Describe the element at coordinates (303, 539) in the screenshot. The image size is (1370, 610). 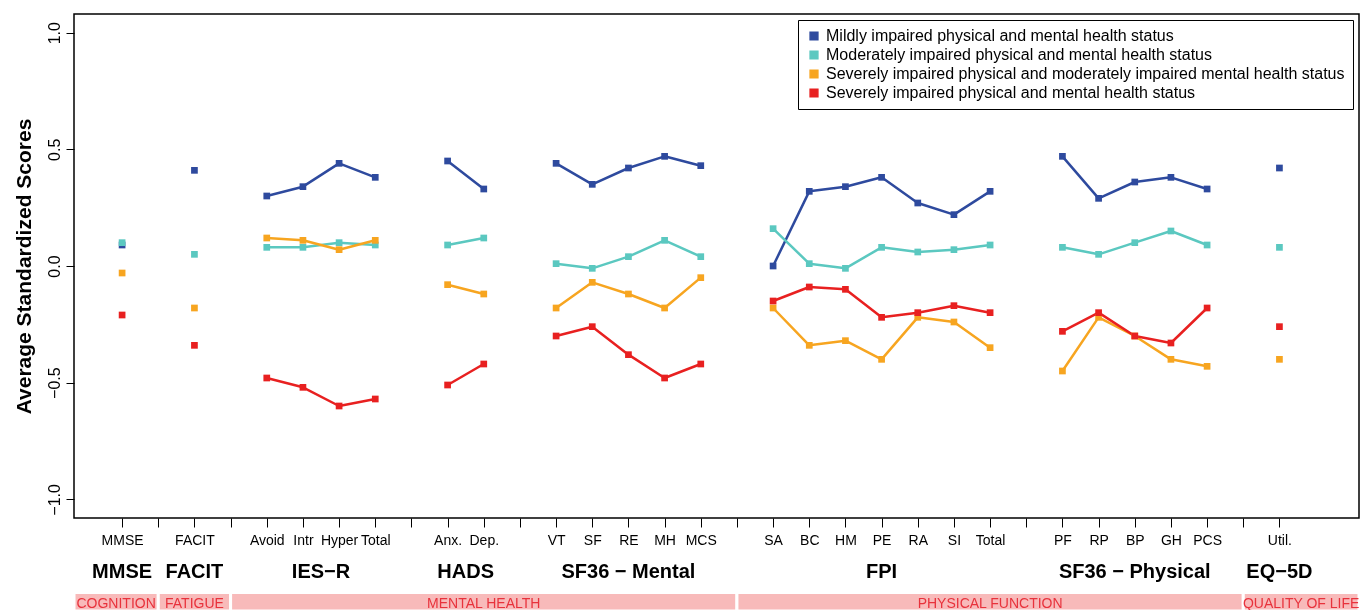
I see `x-tick-label: Intr` at that location.